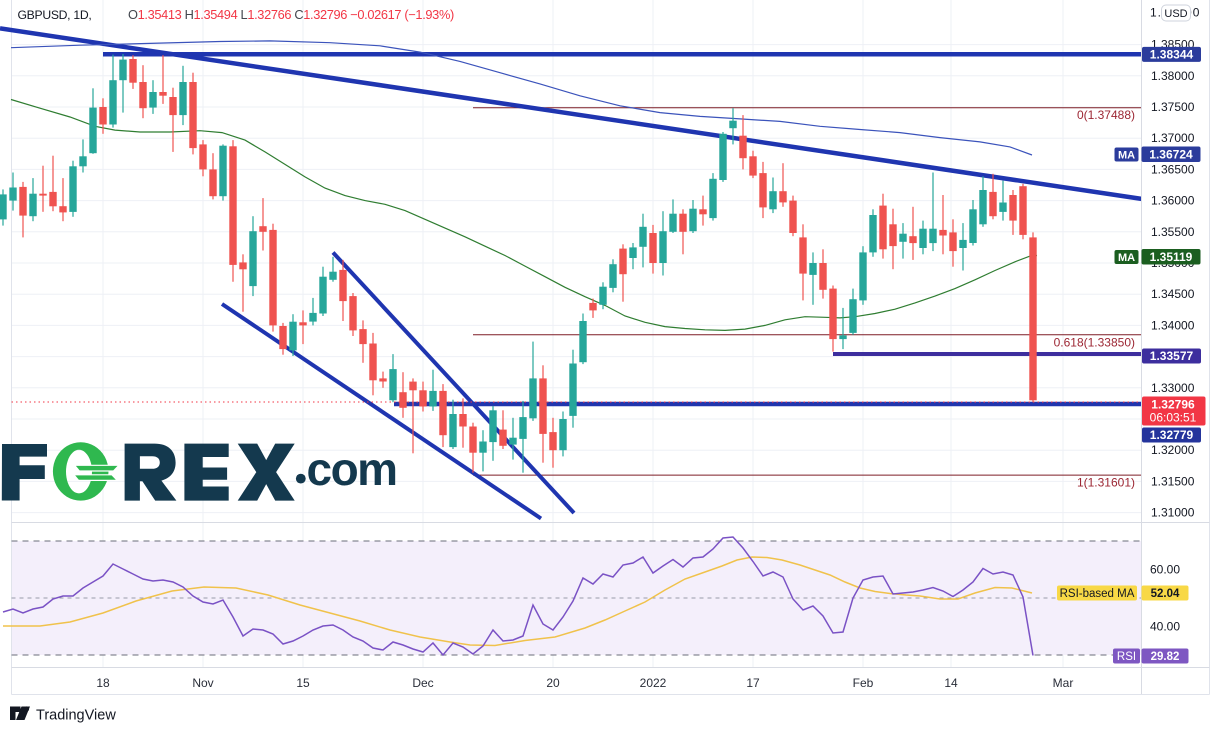  Describe the element at coordinates (1171, 154) in the screenshot. I see `svg-text: 1.36724` at that location.